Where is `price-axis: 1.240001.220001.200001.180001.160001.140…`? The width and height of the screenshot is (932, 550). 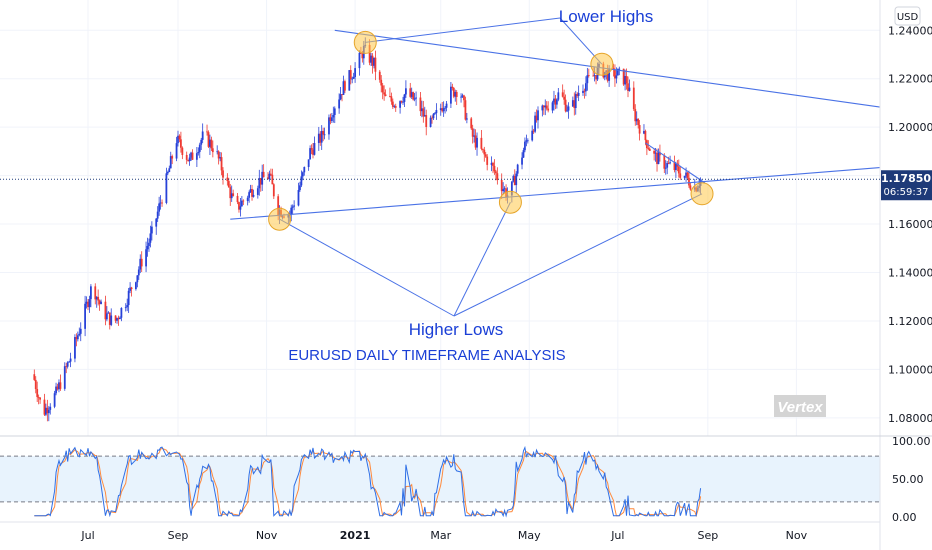
price-axis: 1.240001.220001.200001.180001.160001.140… is located at coordinates (910, 224).